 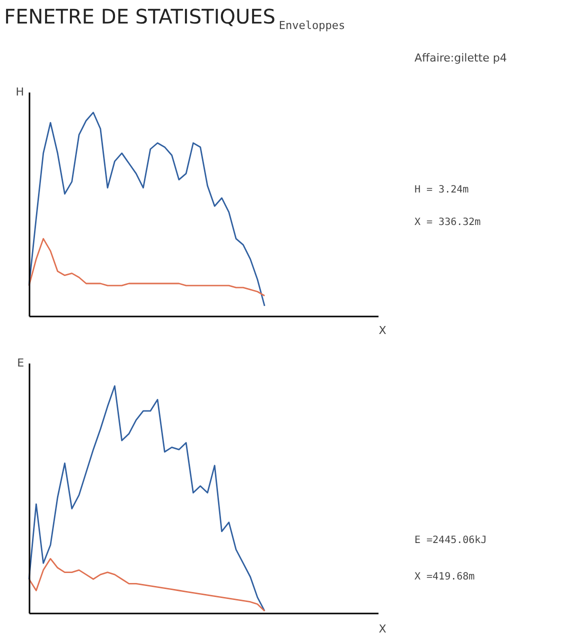 I want to click on y-axis-title: H, so click(x=20, y=92).